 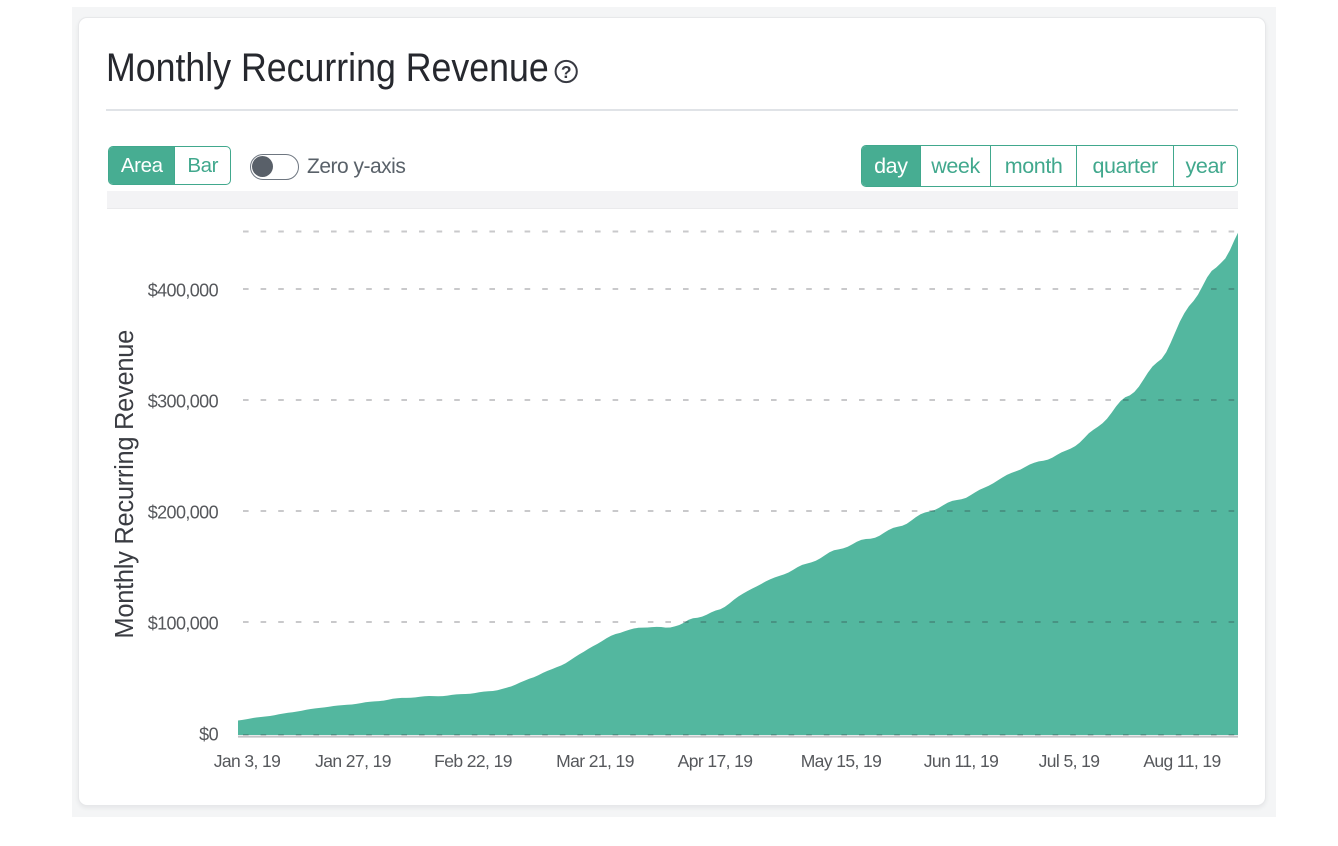 I want to click on svg-text: $400,000, so click(x=183, y=291).